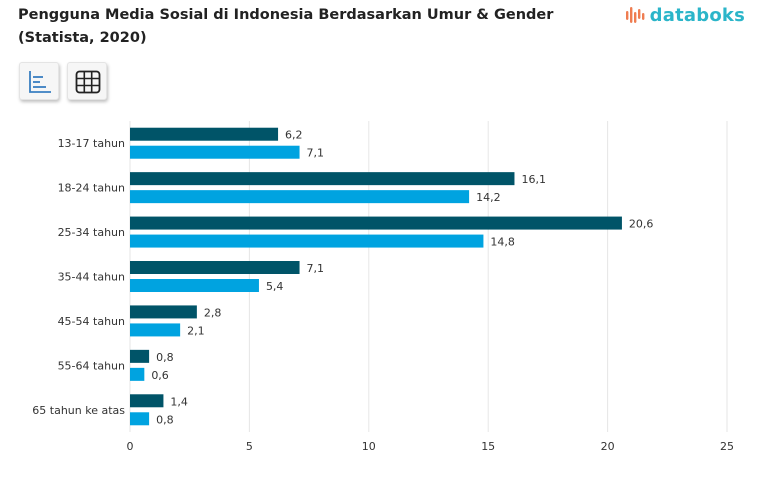  What do you see at coordinates (488, 197) in the screenshot?
I see `data-label-series-2: 14,2` at bounding box center [488, 197].